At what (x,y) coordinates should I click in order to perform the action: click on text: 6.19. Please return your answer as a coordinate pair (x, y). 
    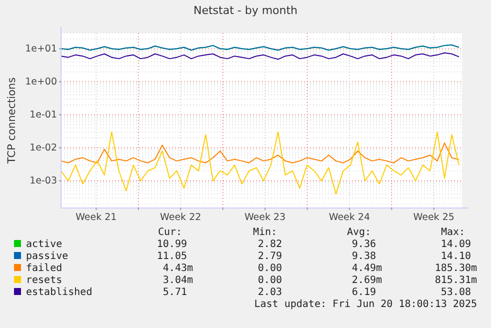
    Looking at the image, I should click on (364, 292).